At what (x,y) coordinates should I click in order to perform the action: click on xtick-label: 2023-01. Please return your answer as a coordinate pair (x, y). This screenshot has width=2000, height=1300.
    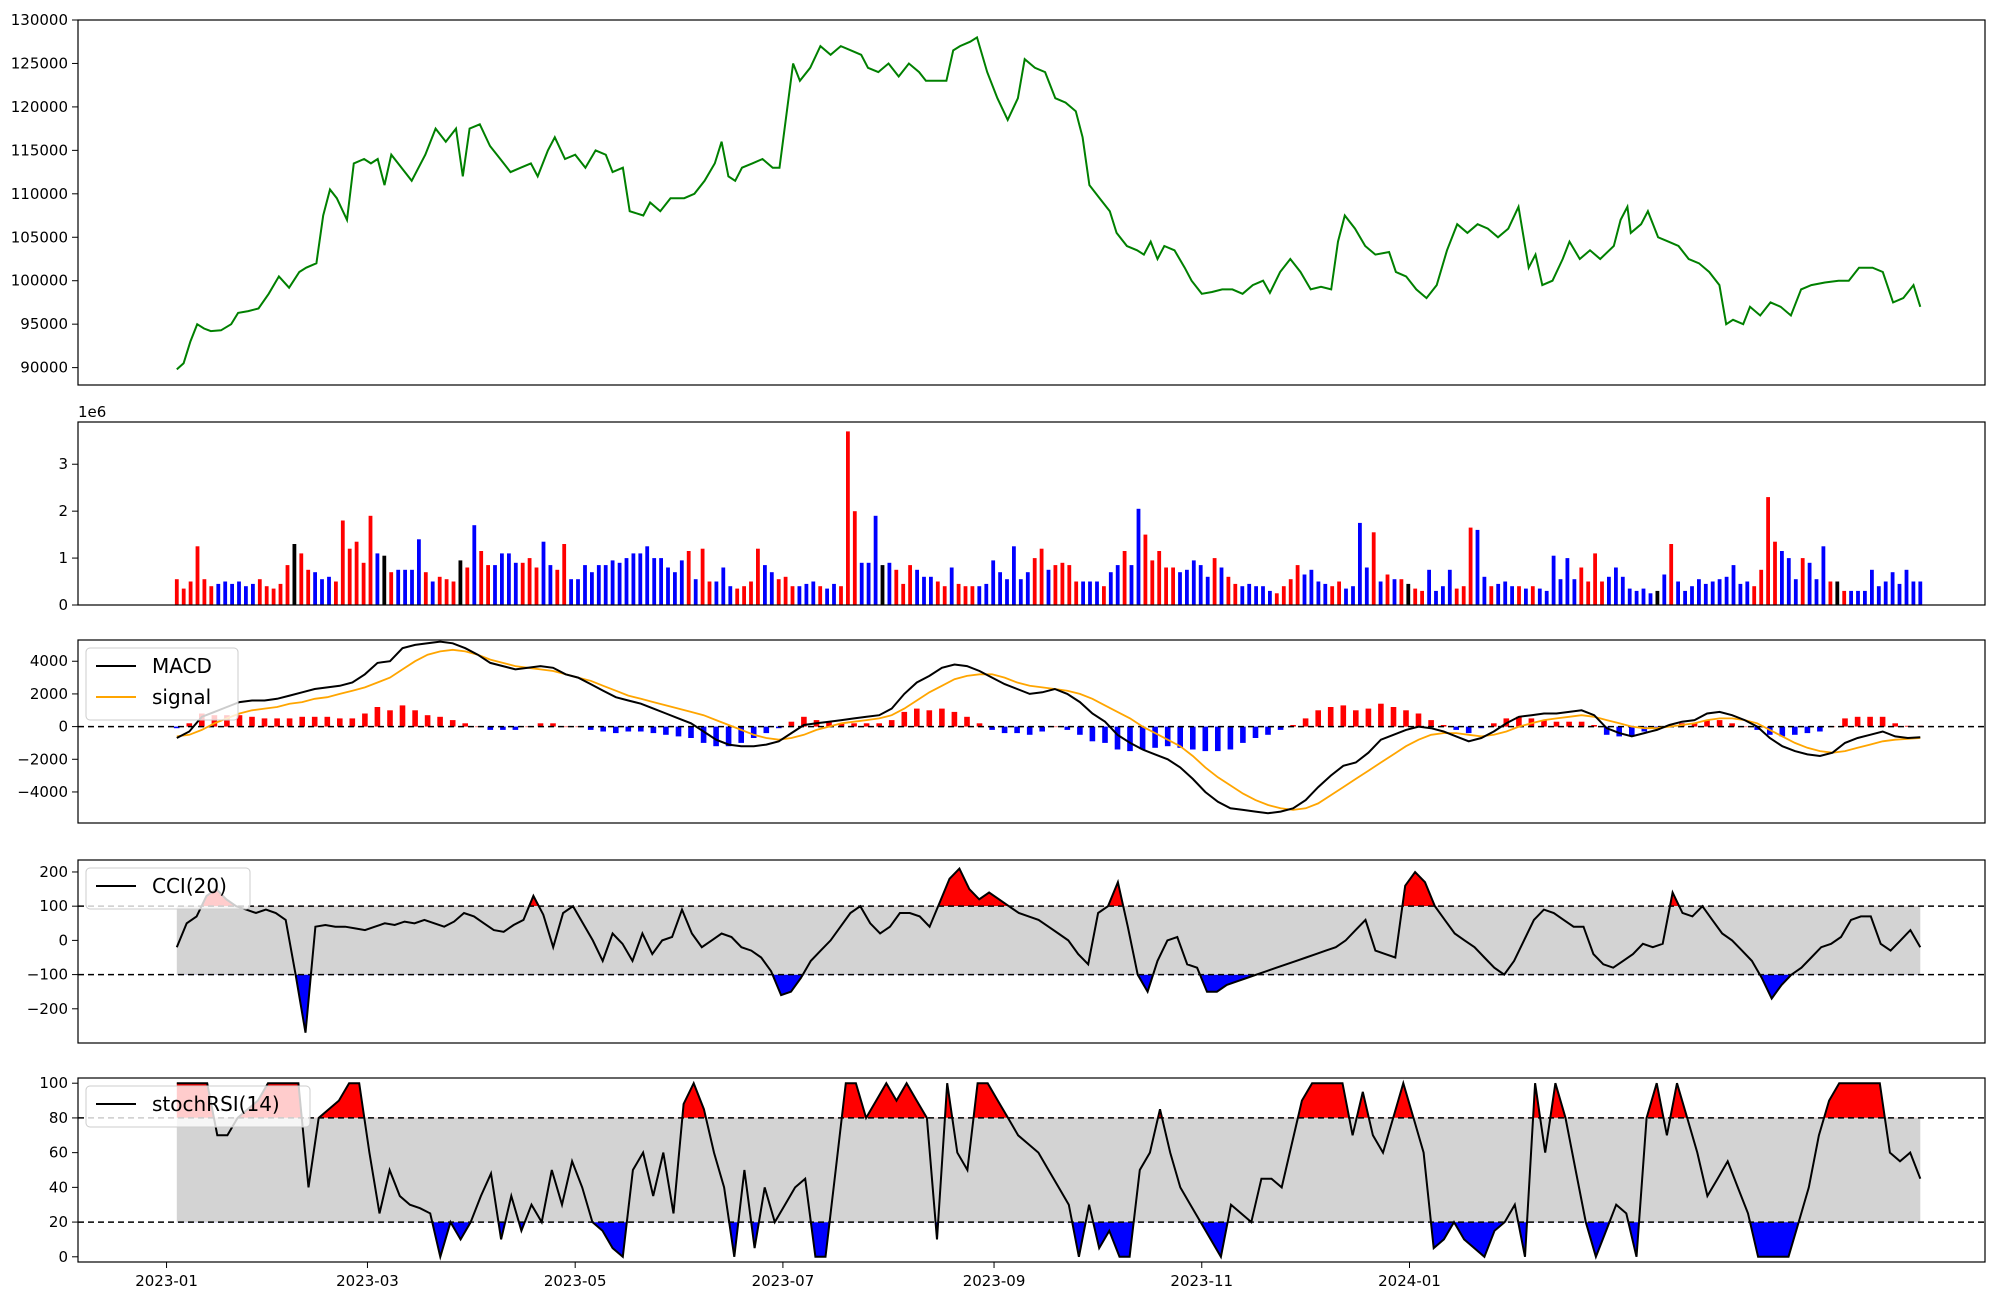
    Looking at the image, I should click on (166, 1281).